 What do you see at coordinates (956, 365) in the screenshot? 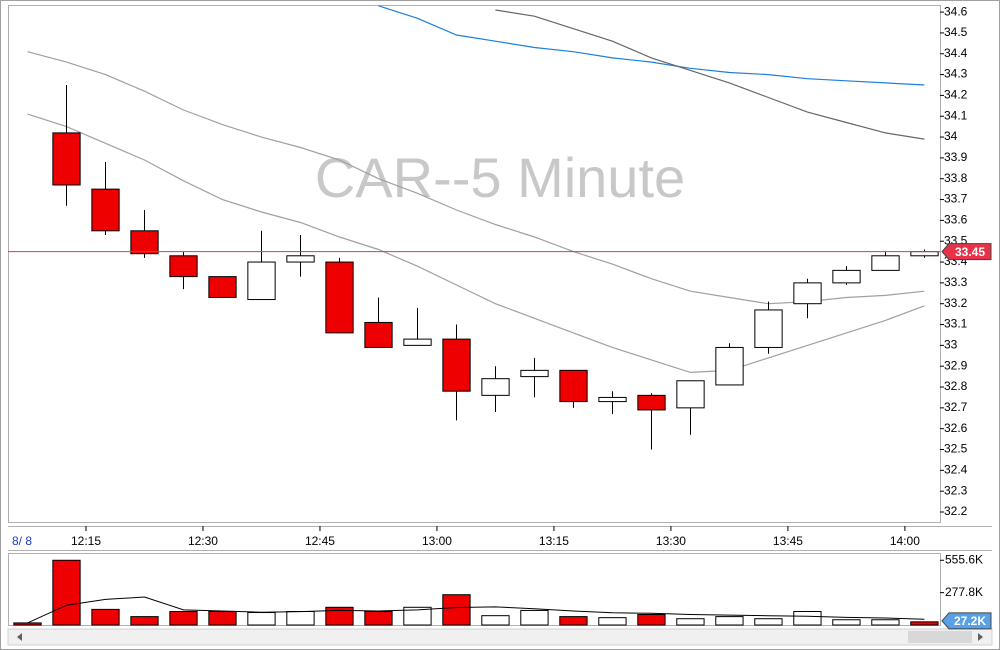
I see `y-tick-label: 32.9` at bounding box center [956, 365].